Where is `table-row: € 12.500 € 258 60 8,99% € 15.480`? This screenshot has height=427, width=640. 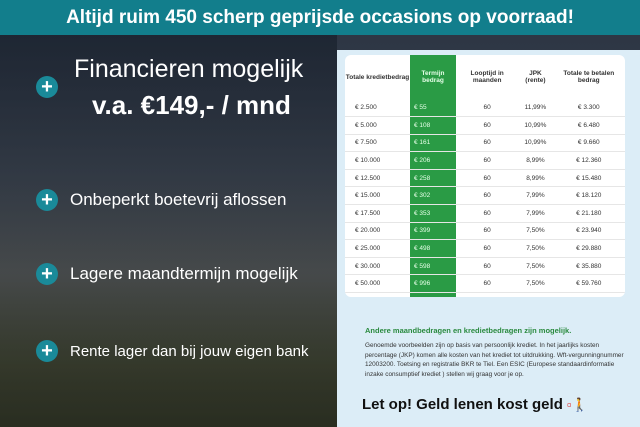 table-row: € 12.500 € 258 60 8,99% € 15.480 is located at coordinates (485, 178).